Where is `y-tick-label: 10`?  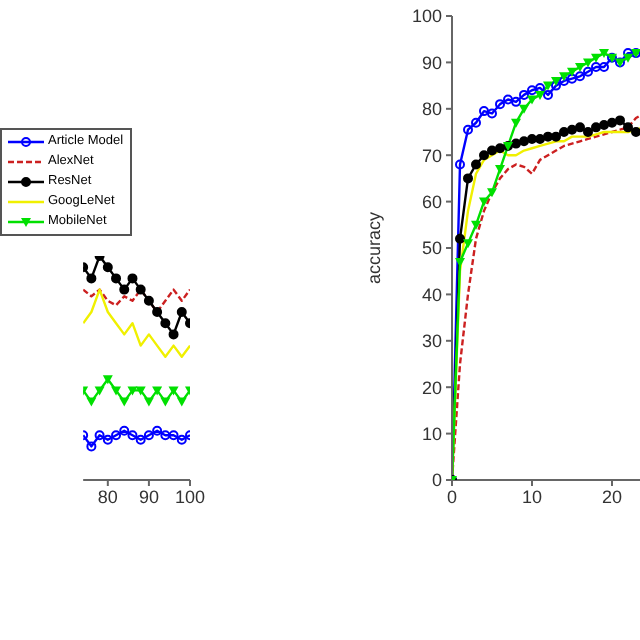
y-tick-label: 10 is located at coordinates (431, 433).